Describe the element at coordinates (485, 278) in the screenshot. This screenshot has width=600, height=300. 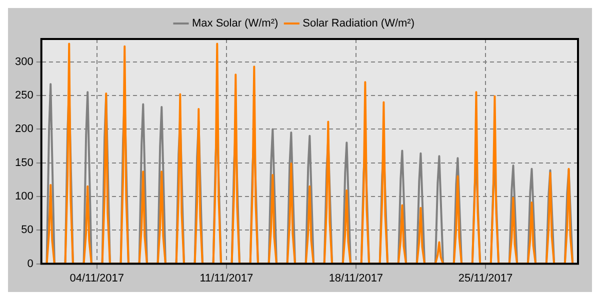
I see `x-tick-label: 25/11/2017` at that location.